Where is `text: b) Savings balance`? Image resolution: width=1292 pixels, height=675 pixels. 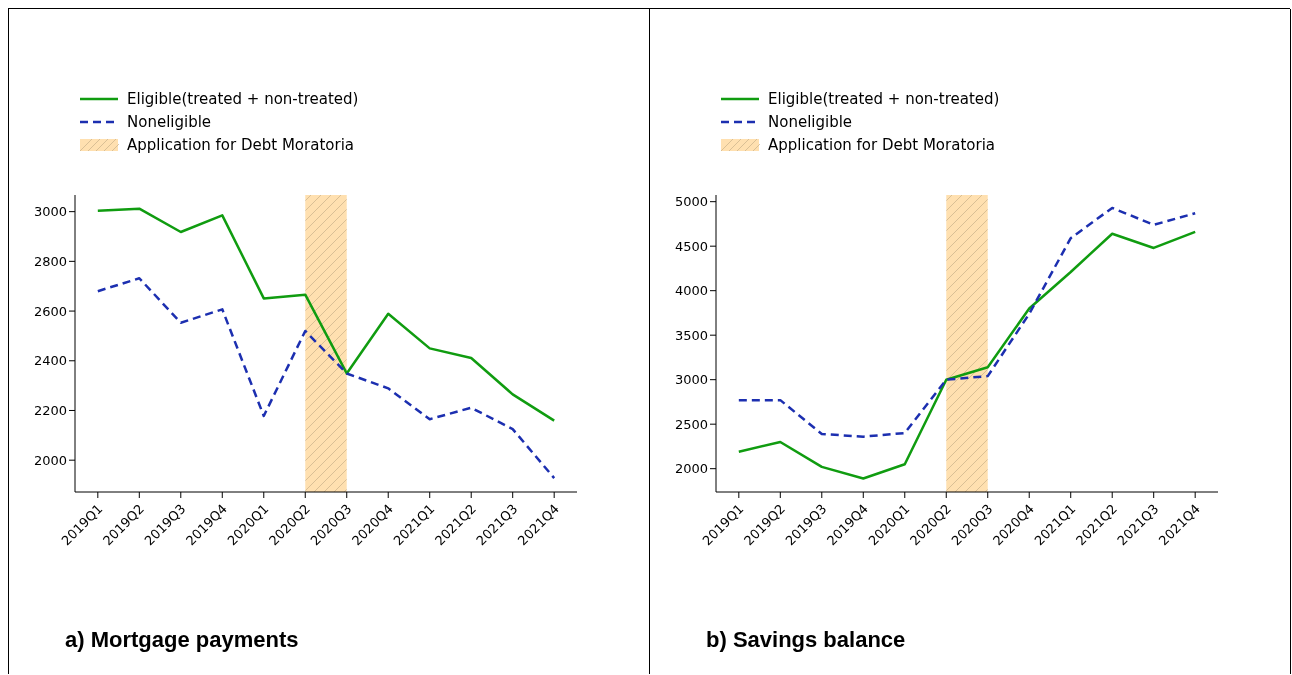
text: b) Savings balance is located at coordinates (806, 640).